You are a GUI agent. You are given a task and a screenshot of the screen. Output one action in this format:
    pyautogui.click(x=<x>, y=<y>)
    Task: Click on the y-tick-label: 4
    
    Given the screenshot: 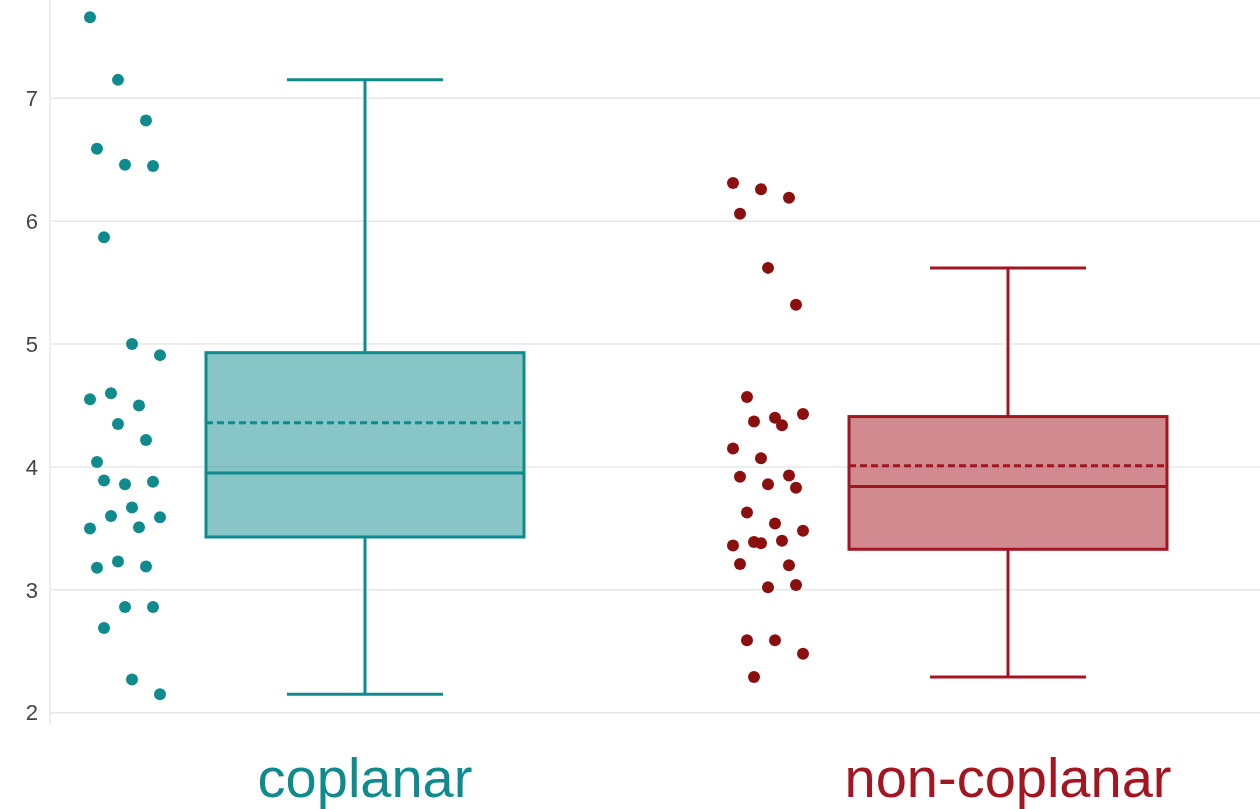 What is the action you would take?
    pyautogui.click(x=31, y=467)
    